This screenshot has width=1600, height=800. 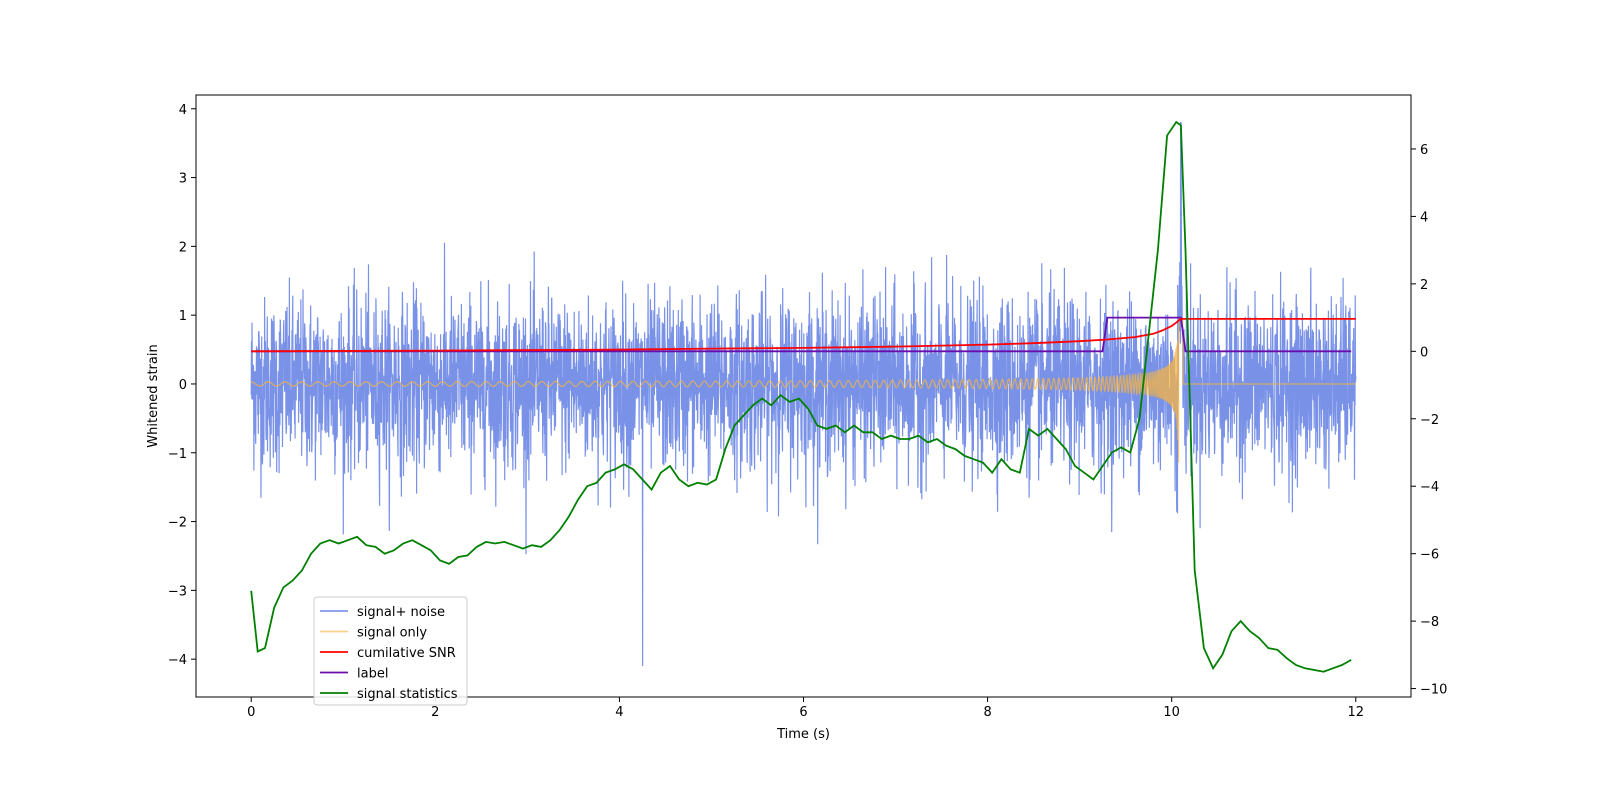 I want to click on legend-entry: signal+ noise, so click(x=401, y=612).